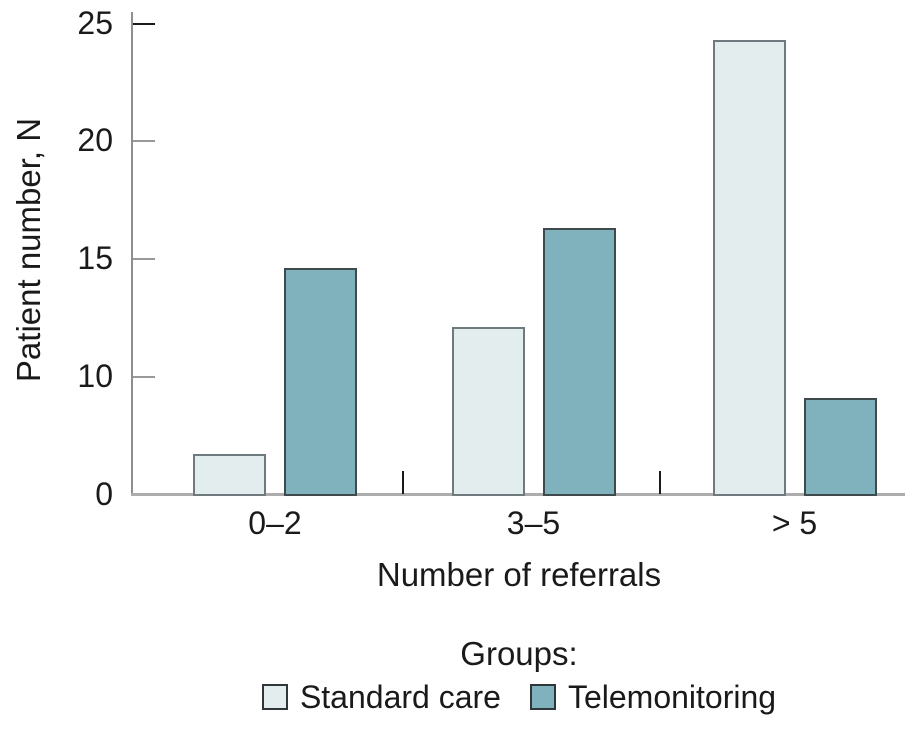  What do you see at coordinates (95, 140) in the screenshot?
I see `y-tick-label: 20` at bounding box center [95, 140].